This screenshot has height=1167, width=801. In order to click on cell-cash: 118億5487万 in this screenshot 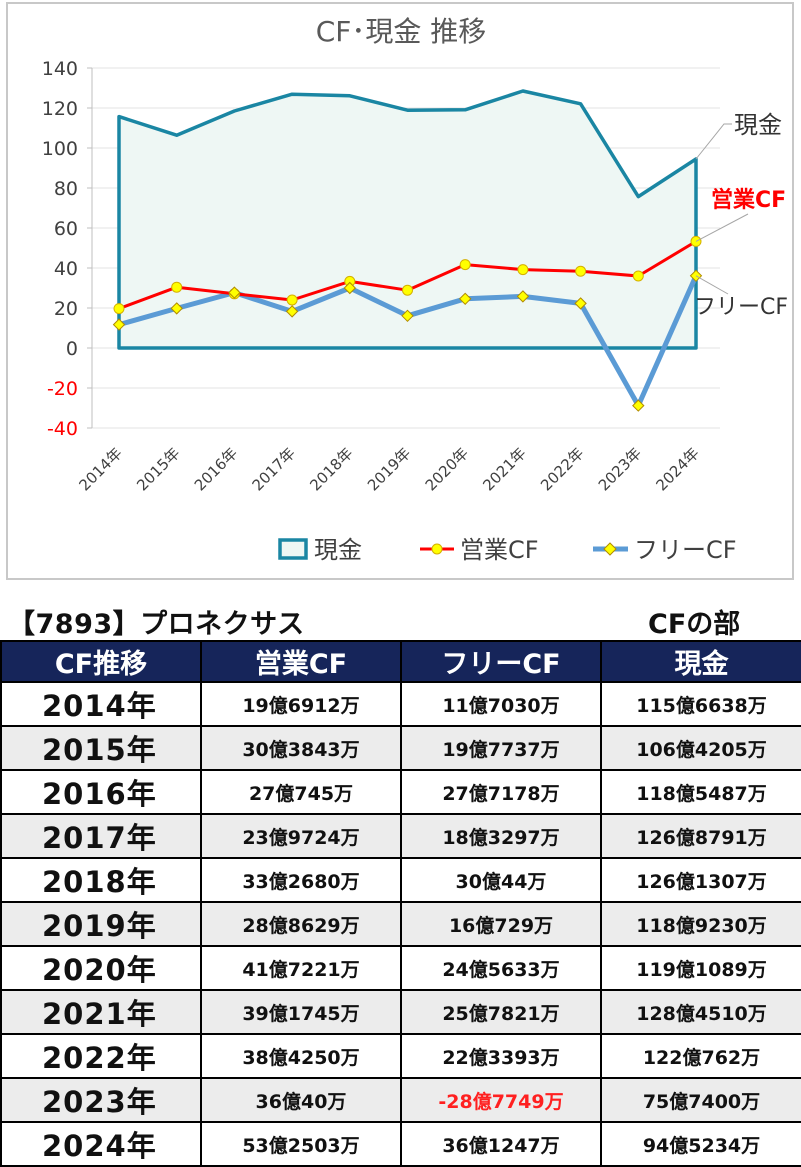, I will do `click(700, 792)`.